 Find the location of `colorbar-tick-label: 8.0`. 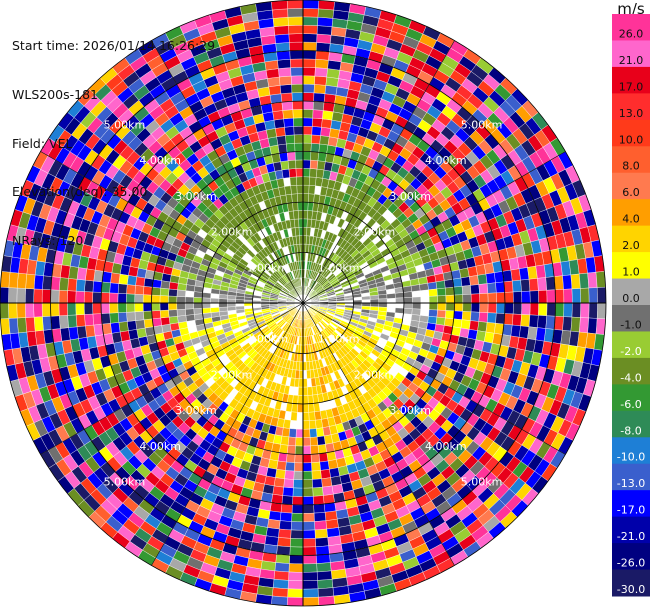

colorbar-tick-label: 8.0 is located at coordinates (631, 166).